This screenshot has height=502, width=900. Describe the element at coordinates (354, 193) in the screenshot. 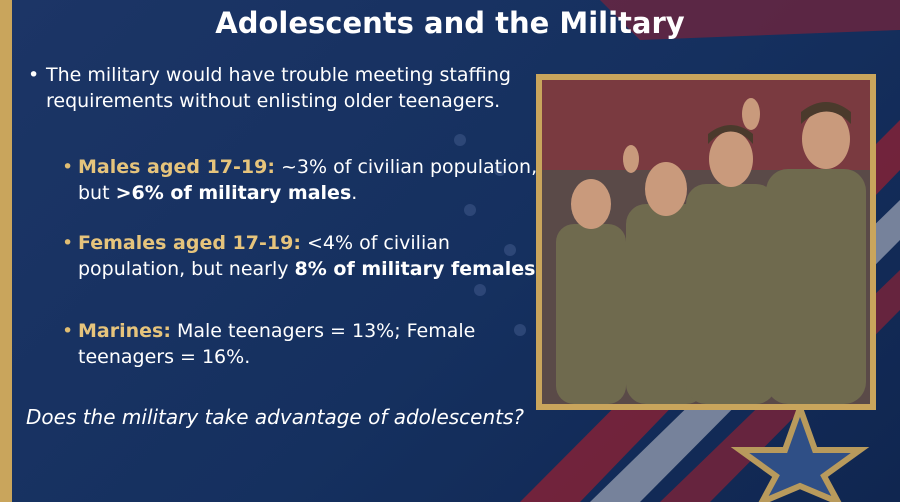

I see `text-run: .` at that location.